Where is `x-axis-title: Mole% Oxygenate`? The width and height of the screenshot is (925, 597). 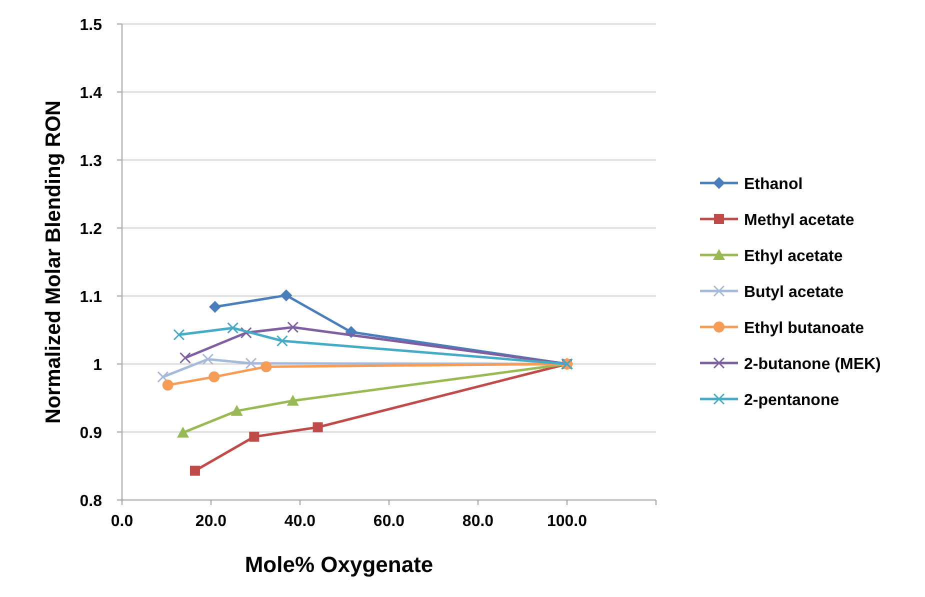 x-axis-title: Mole% Oxygenate is located at coordinates (339, 564).